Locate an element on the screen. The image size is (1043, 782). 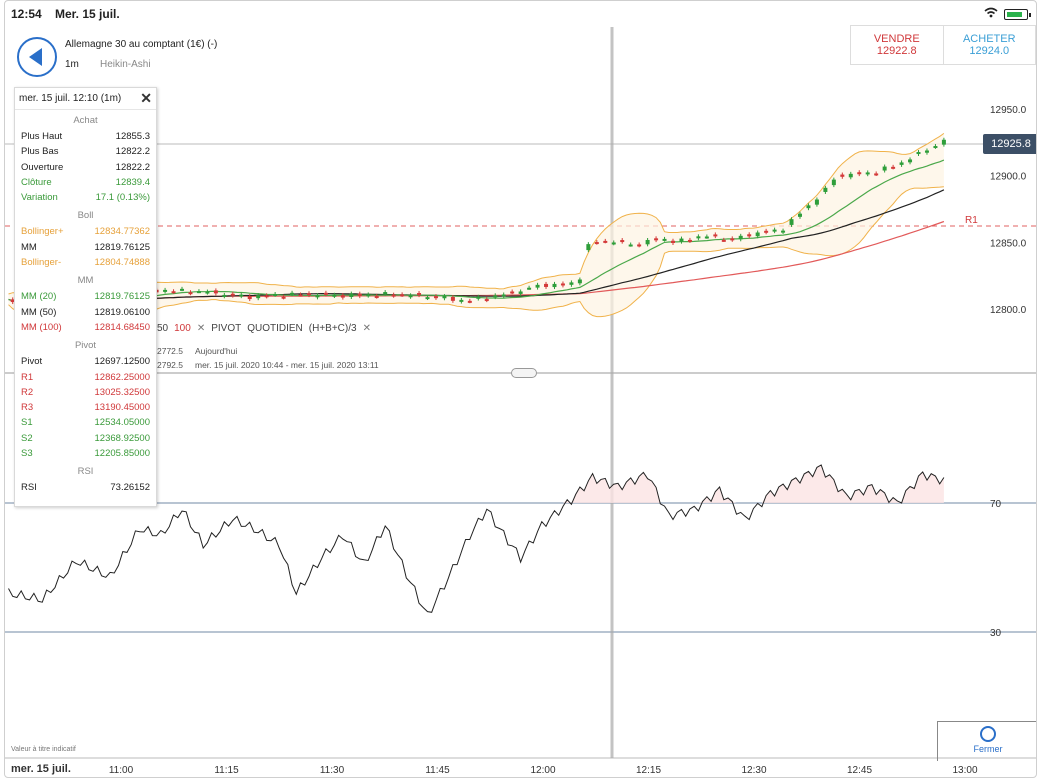
data-row-label: S3 is located at coordinates (27, 454).